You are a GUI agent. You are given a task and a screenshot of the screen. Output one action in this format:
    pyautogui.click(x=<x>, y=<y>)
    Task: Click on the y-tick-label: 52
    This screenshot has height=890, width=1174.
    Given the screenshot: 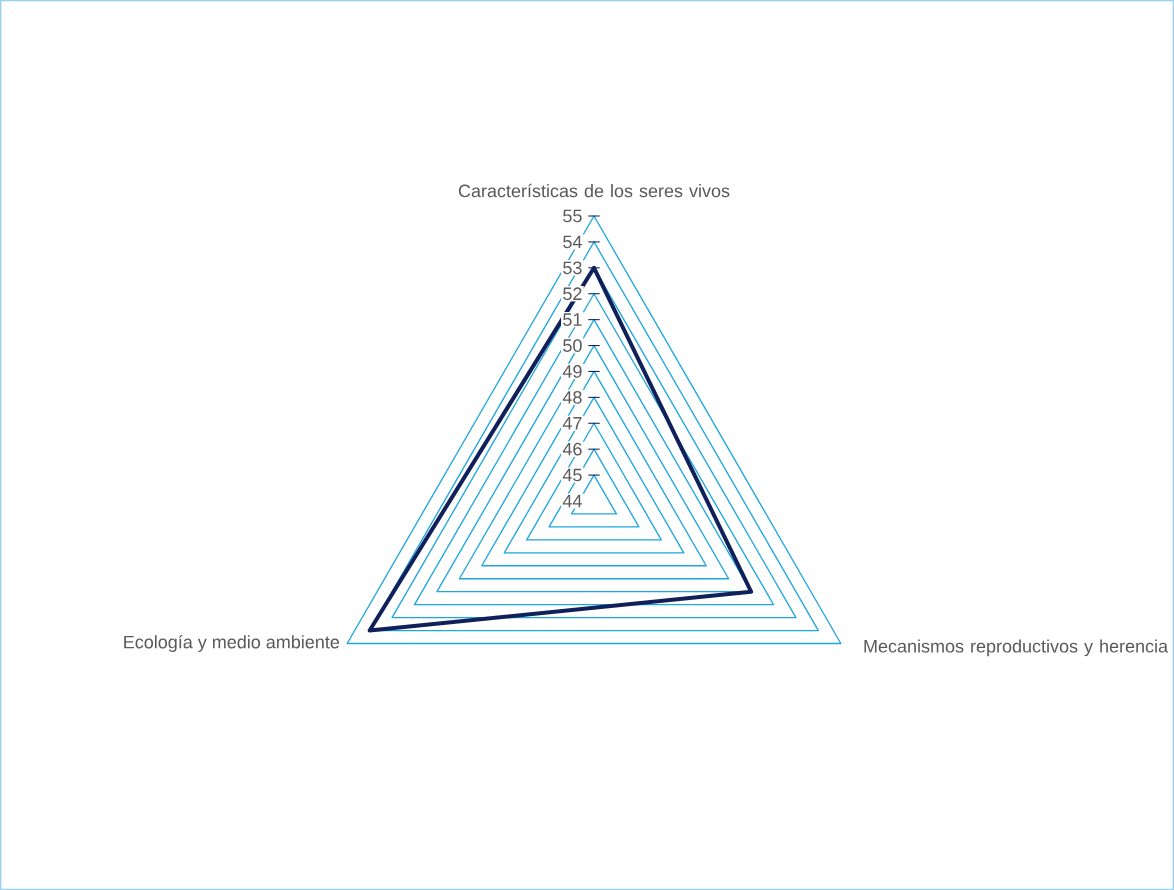 What is the action you would take?
    pyautogui.click(x=572, y=294)
    